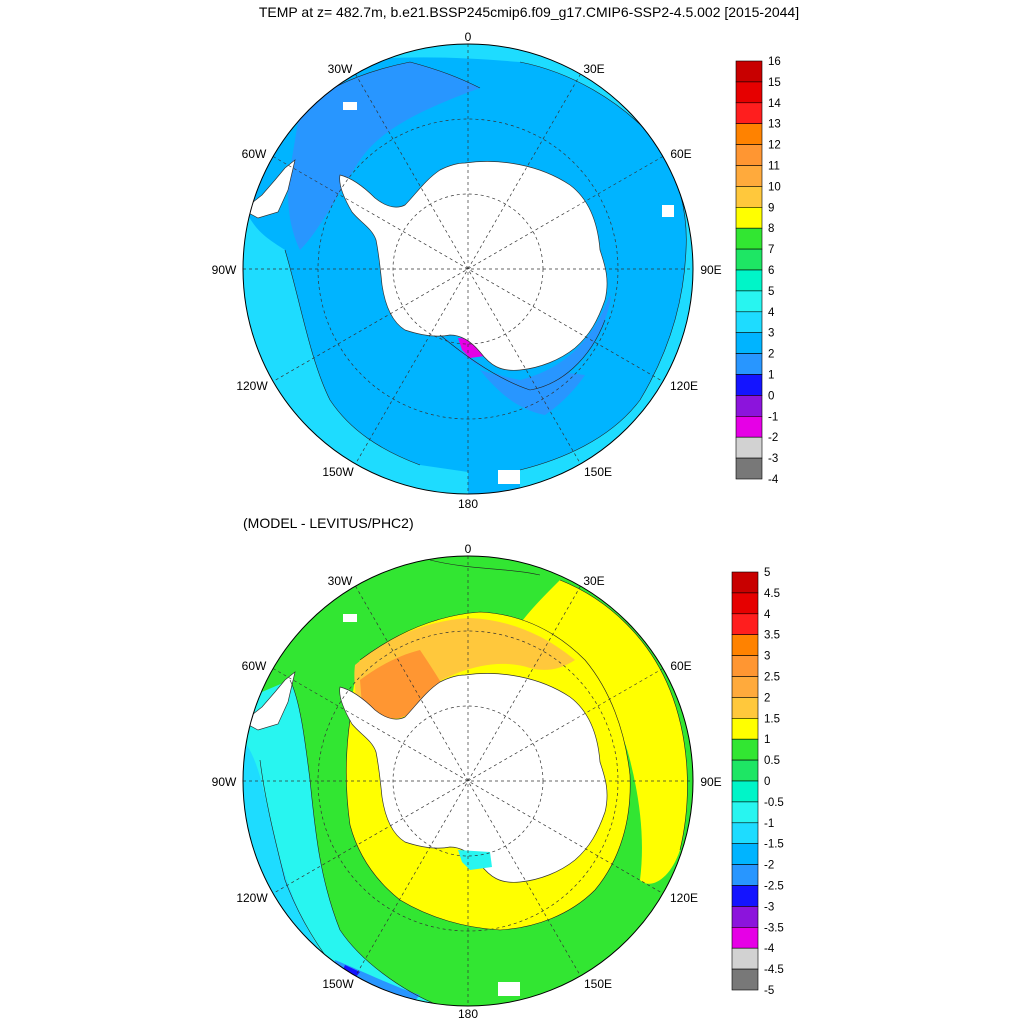  What do you see at coordinates (710, 782) in the screenshot?
I see `bottom-label-90e: 90E` at bounding box center [710, 782].